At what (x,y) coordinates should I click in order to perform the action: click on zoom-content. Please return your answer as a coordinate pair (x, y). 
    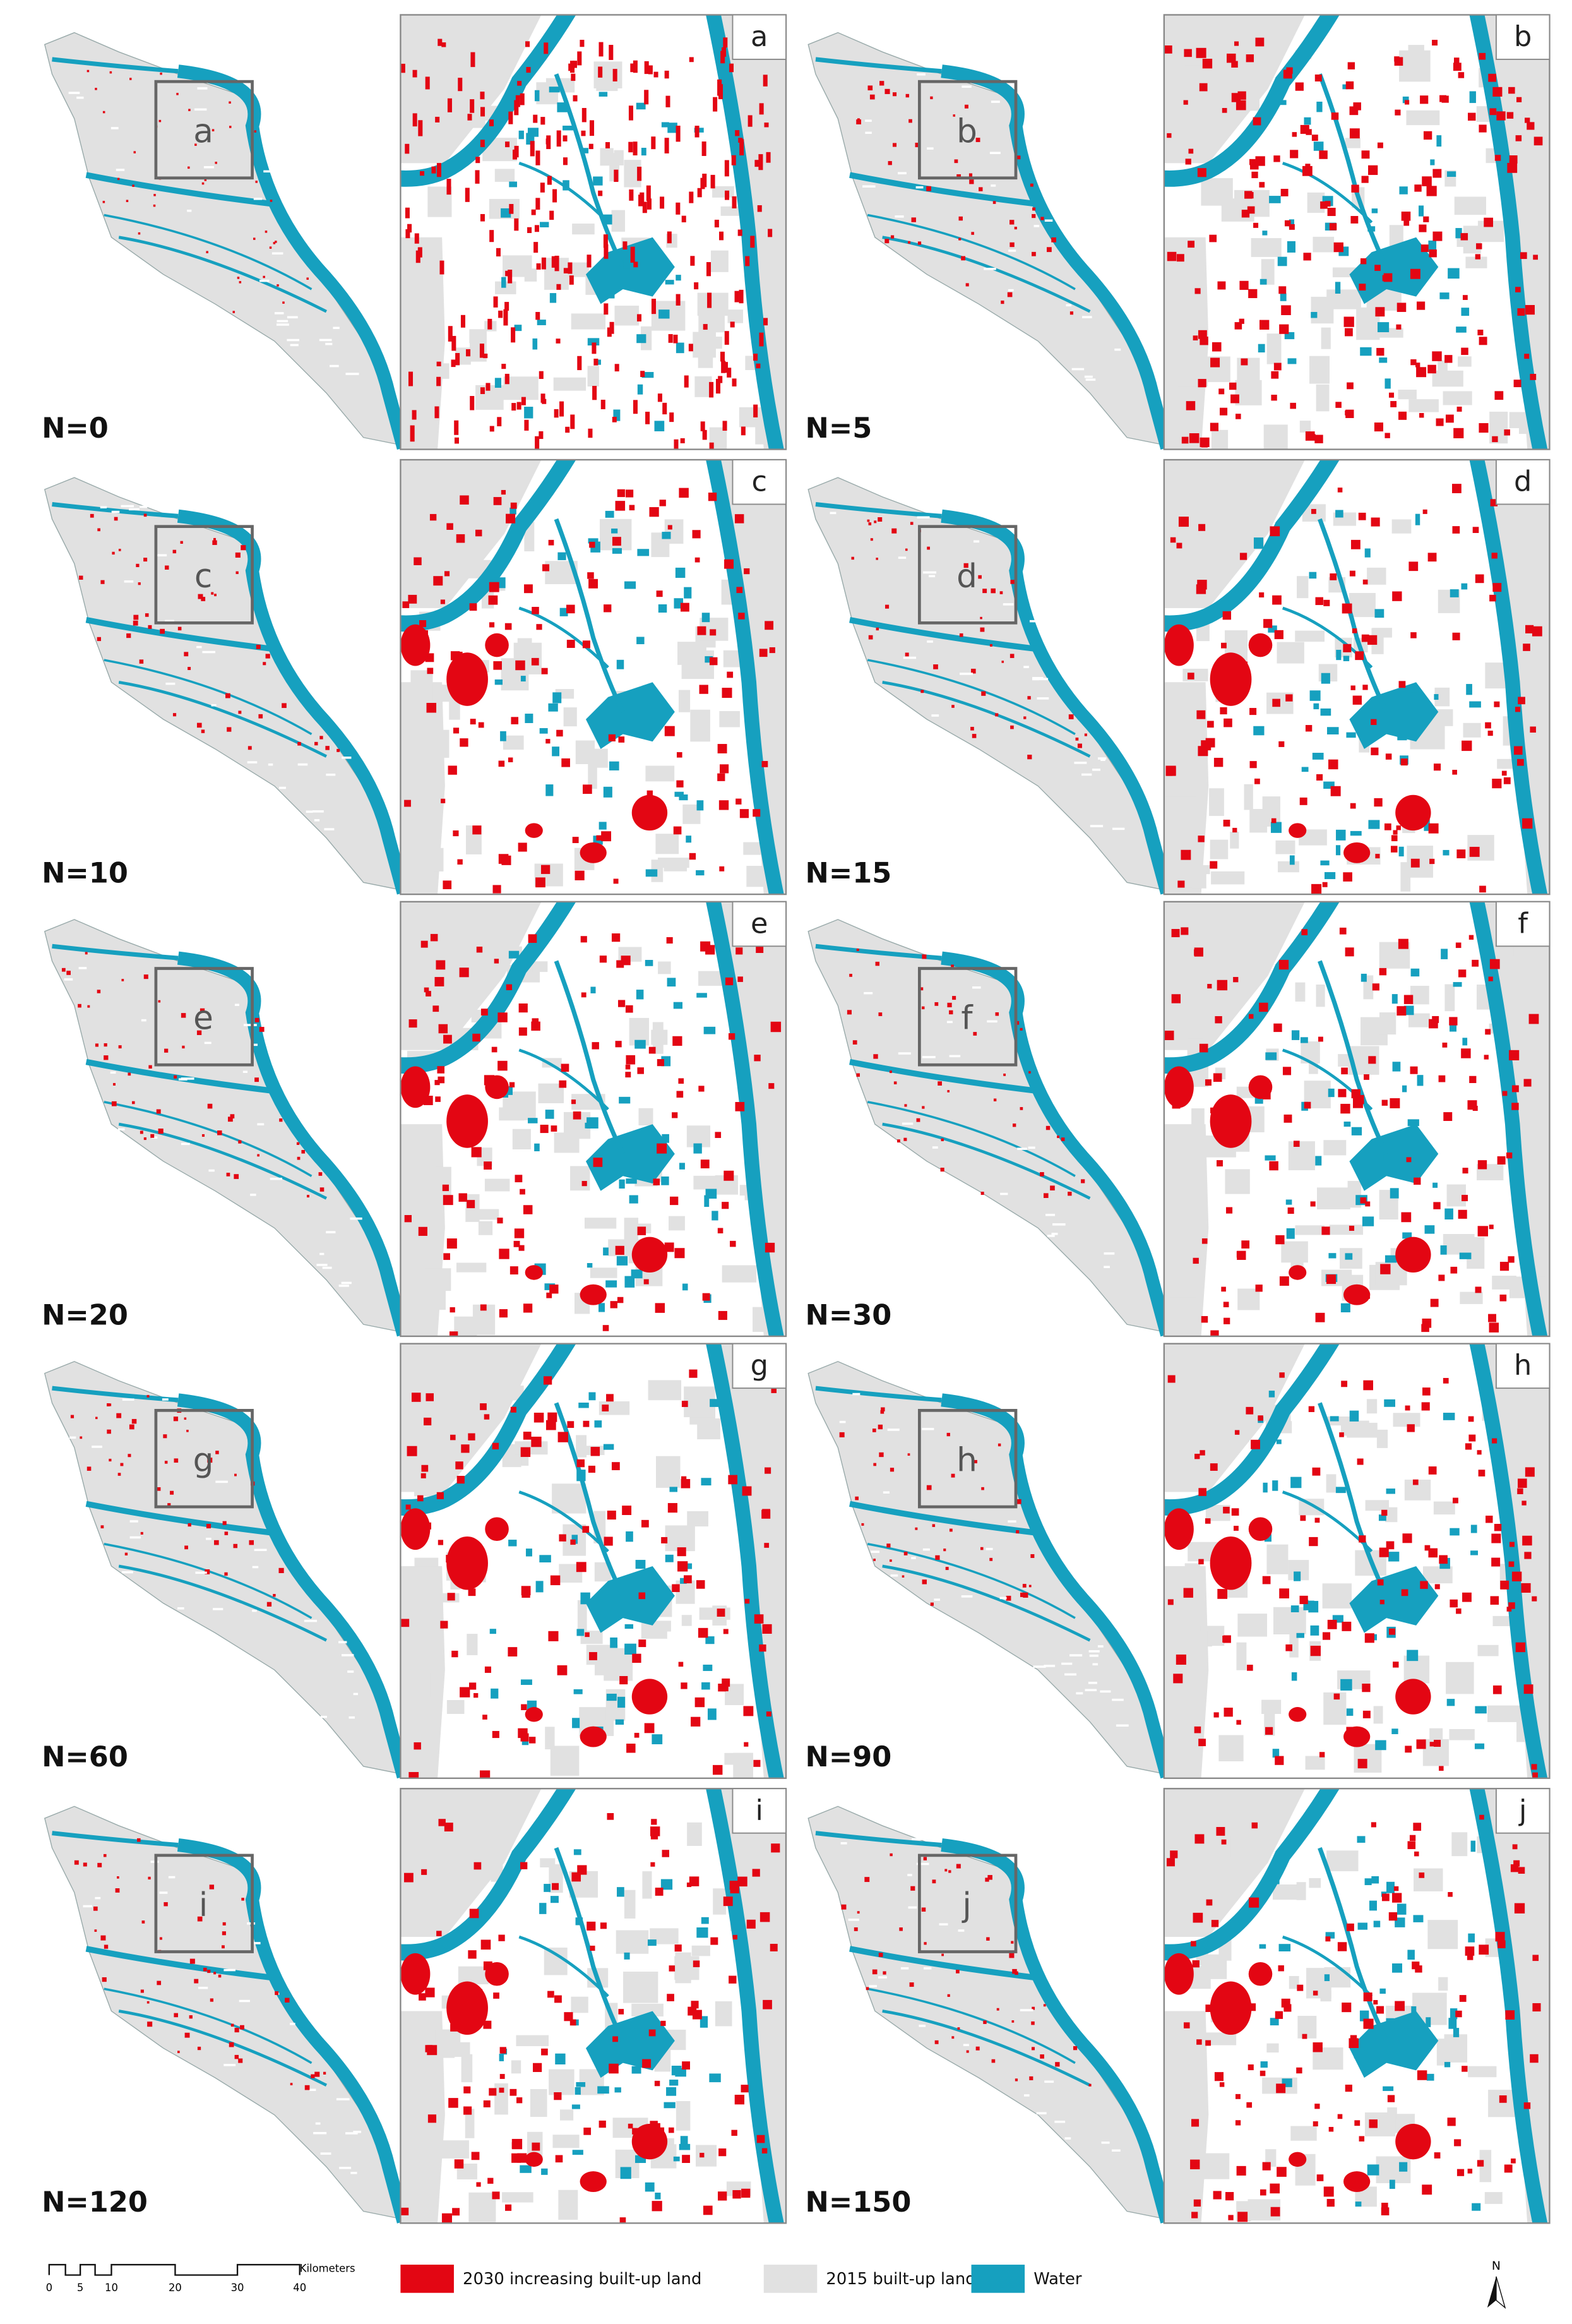
    Looking at the image, I should click on (593, 2006).